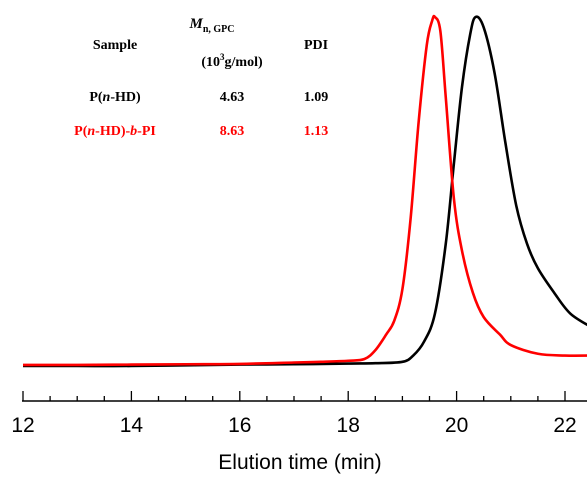 This screenshot has height=477, width=587. What do you see at coordinates (564, 425) in the screenshot?
I see `x-tick-label: 22` at bounding box center [564, 425].